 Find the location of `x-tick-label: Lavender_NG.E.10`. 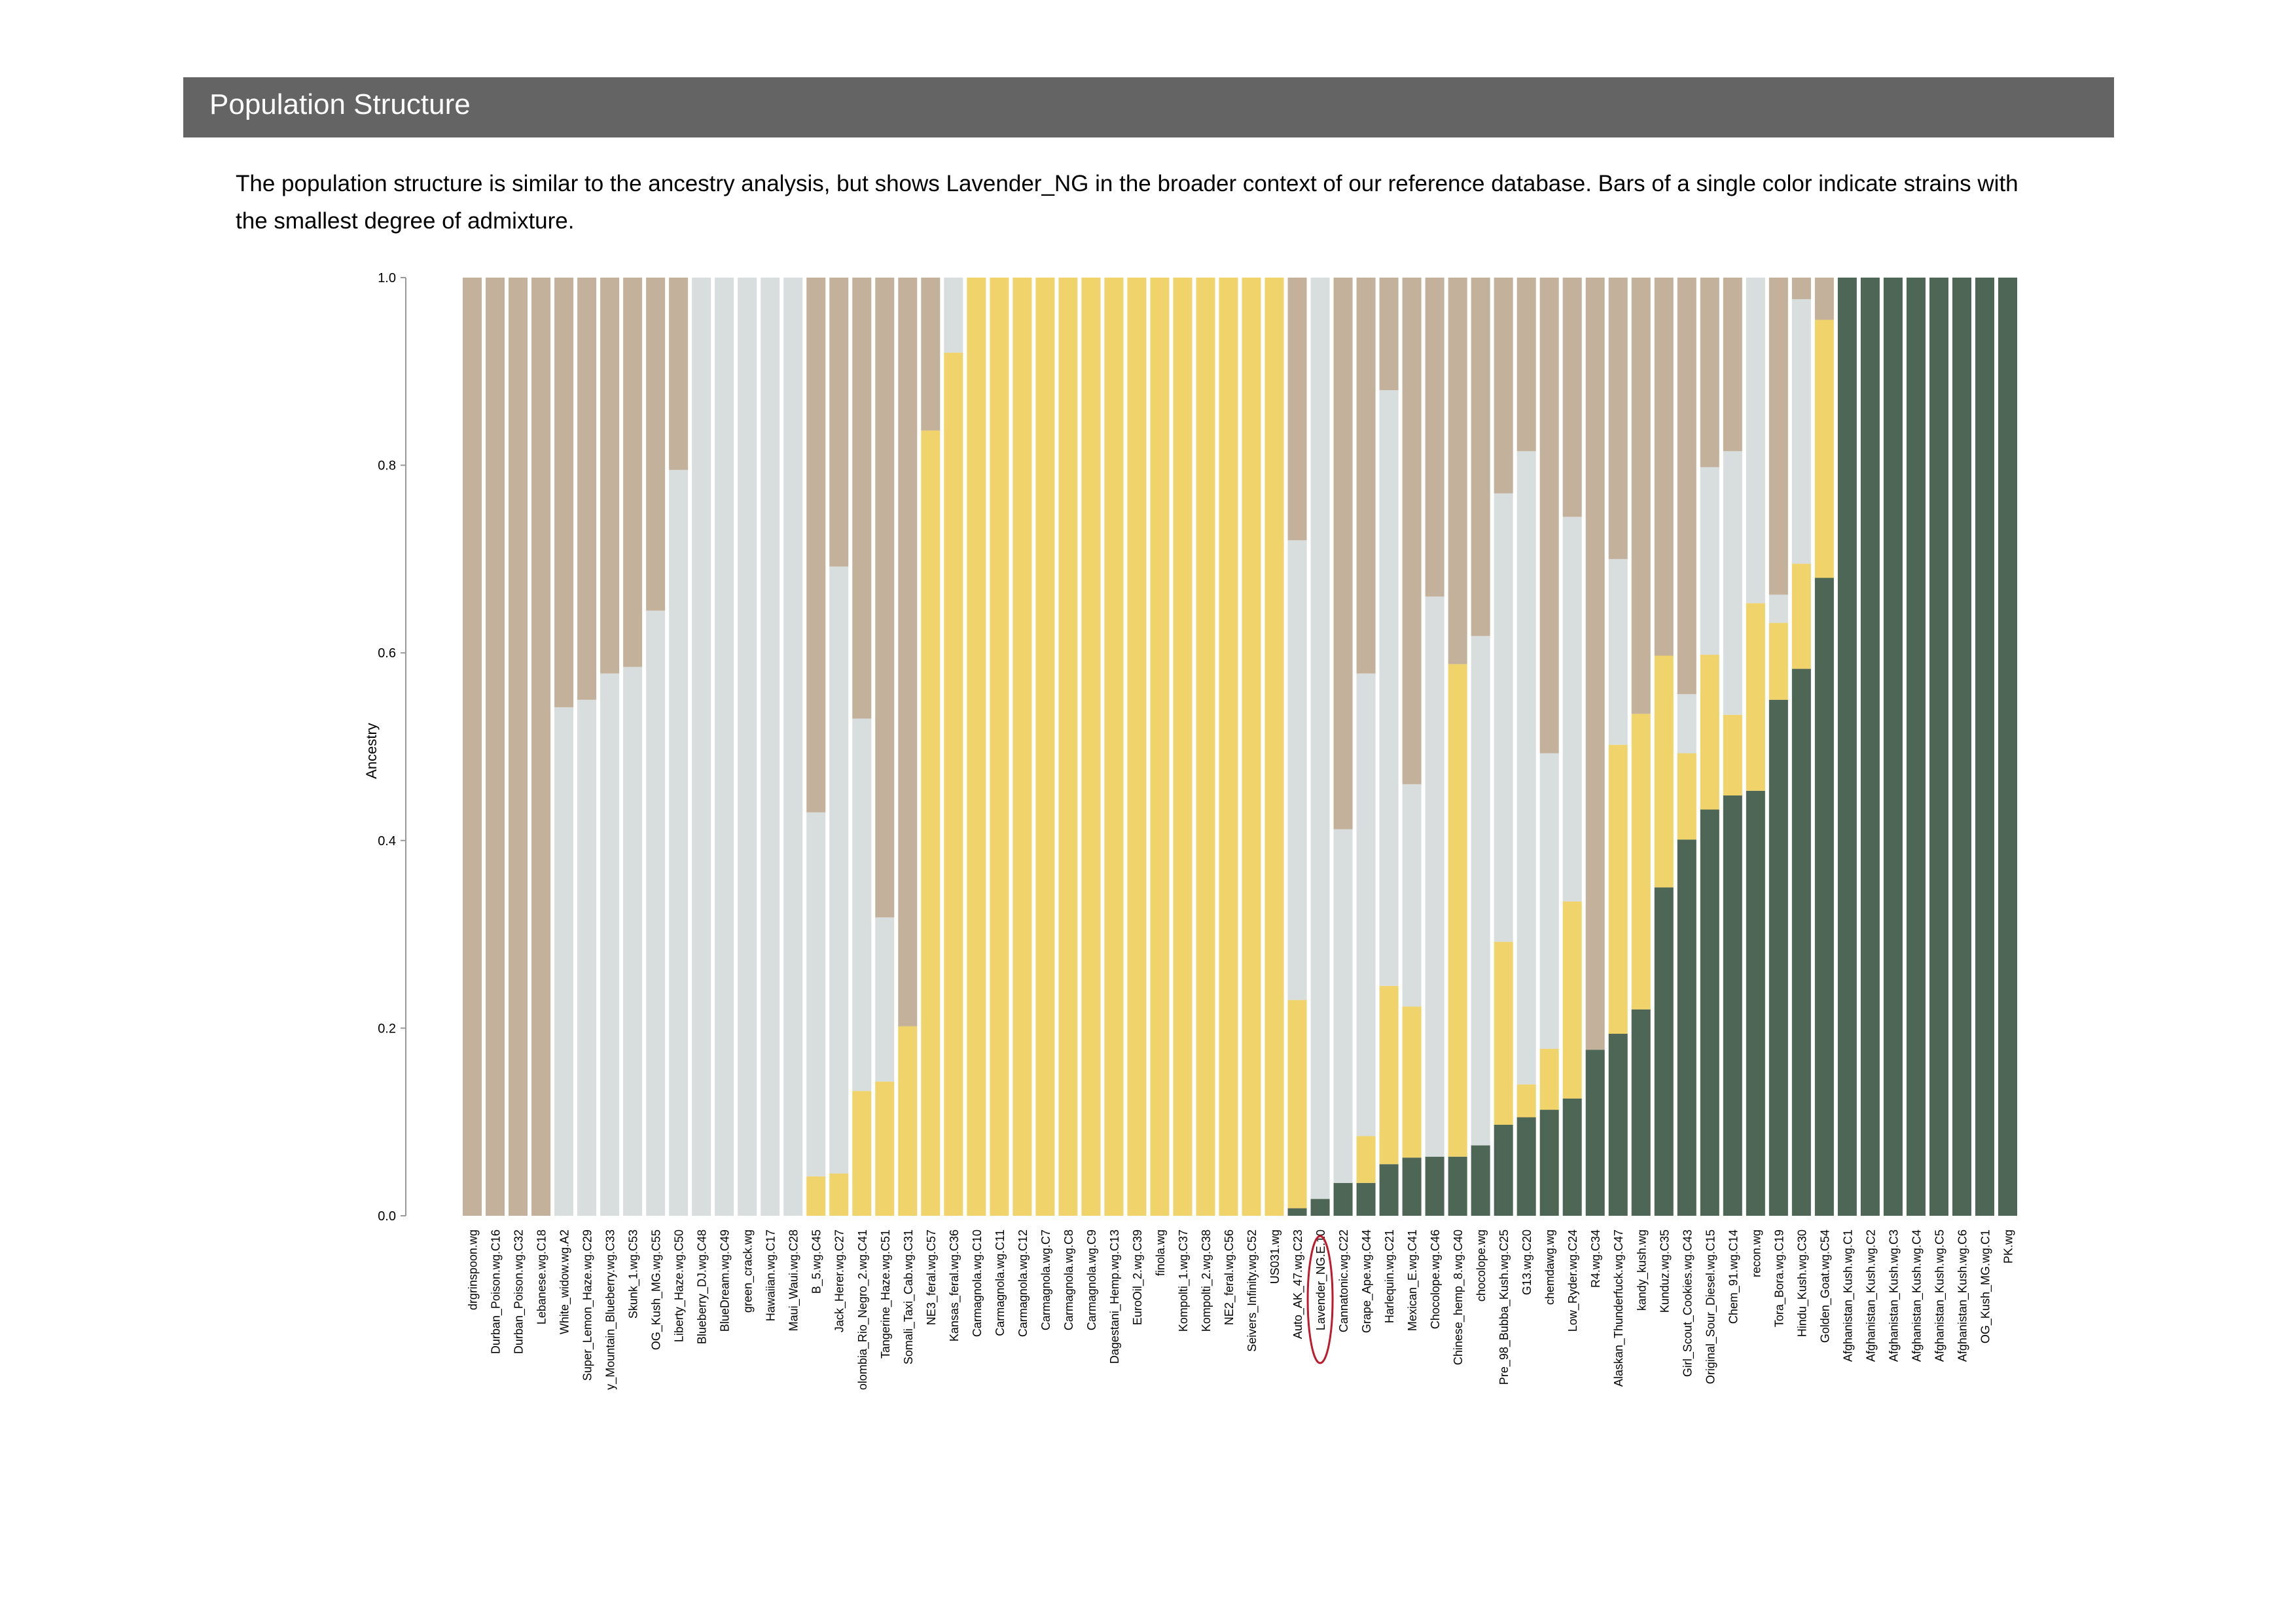

x-tick-label: Lavender_NG.E.10 is located at coordinates (1321, 1280).